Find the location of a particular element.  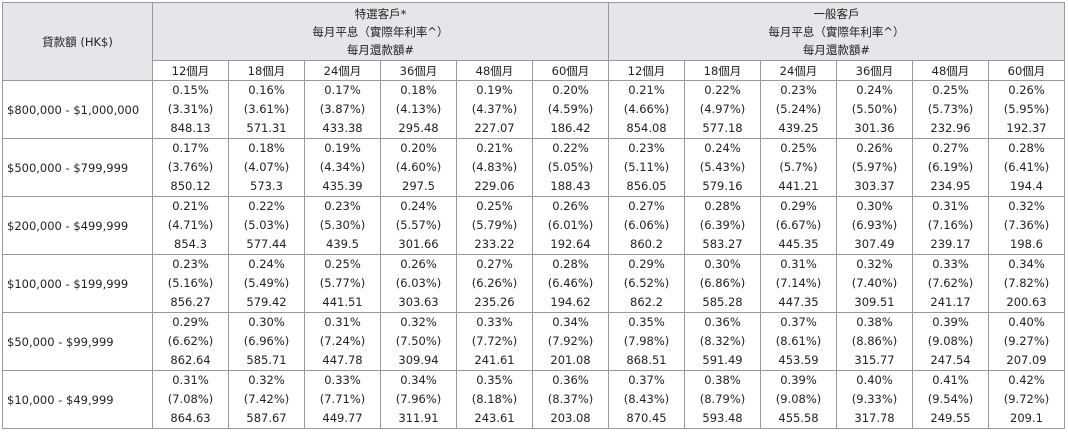

rate-cell: 0.25% (5.73%) 232.96 is located at coordinates (950, 109).